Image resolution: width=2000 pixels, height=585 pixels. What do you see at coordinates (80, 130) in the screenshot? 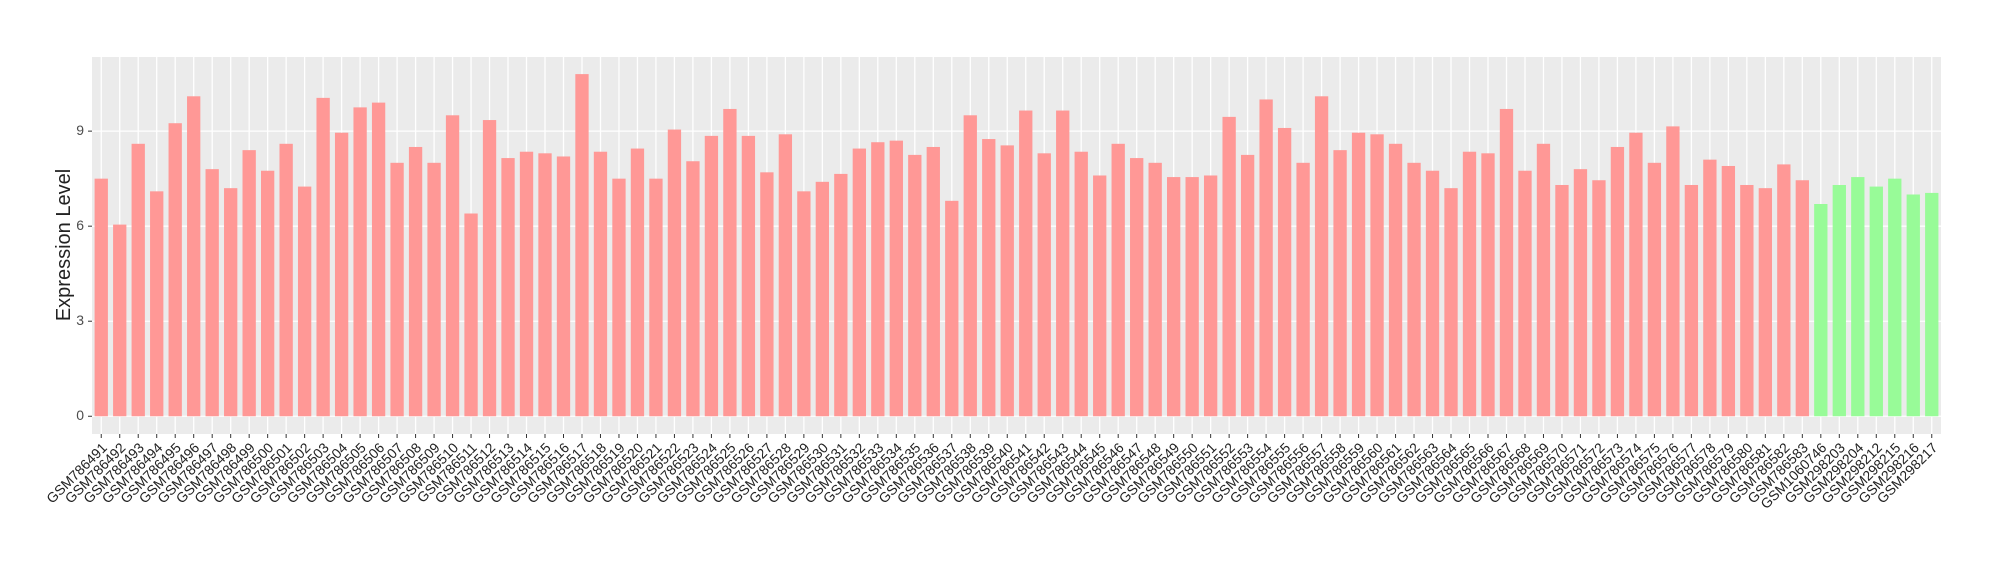
I see `y-tick-label: 9` at bounding box center [80, 130].